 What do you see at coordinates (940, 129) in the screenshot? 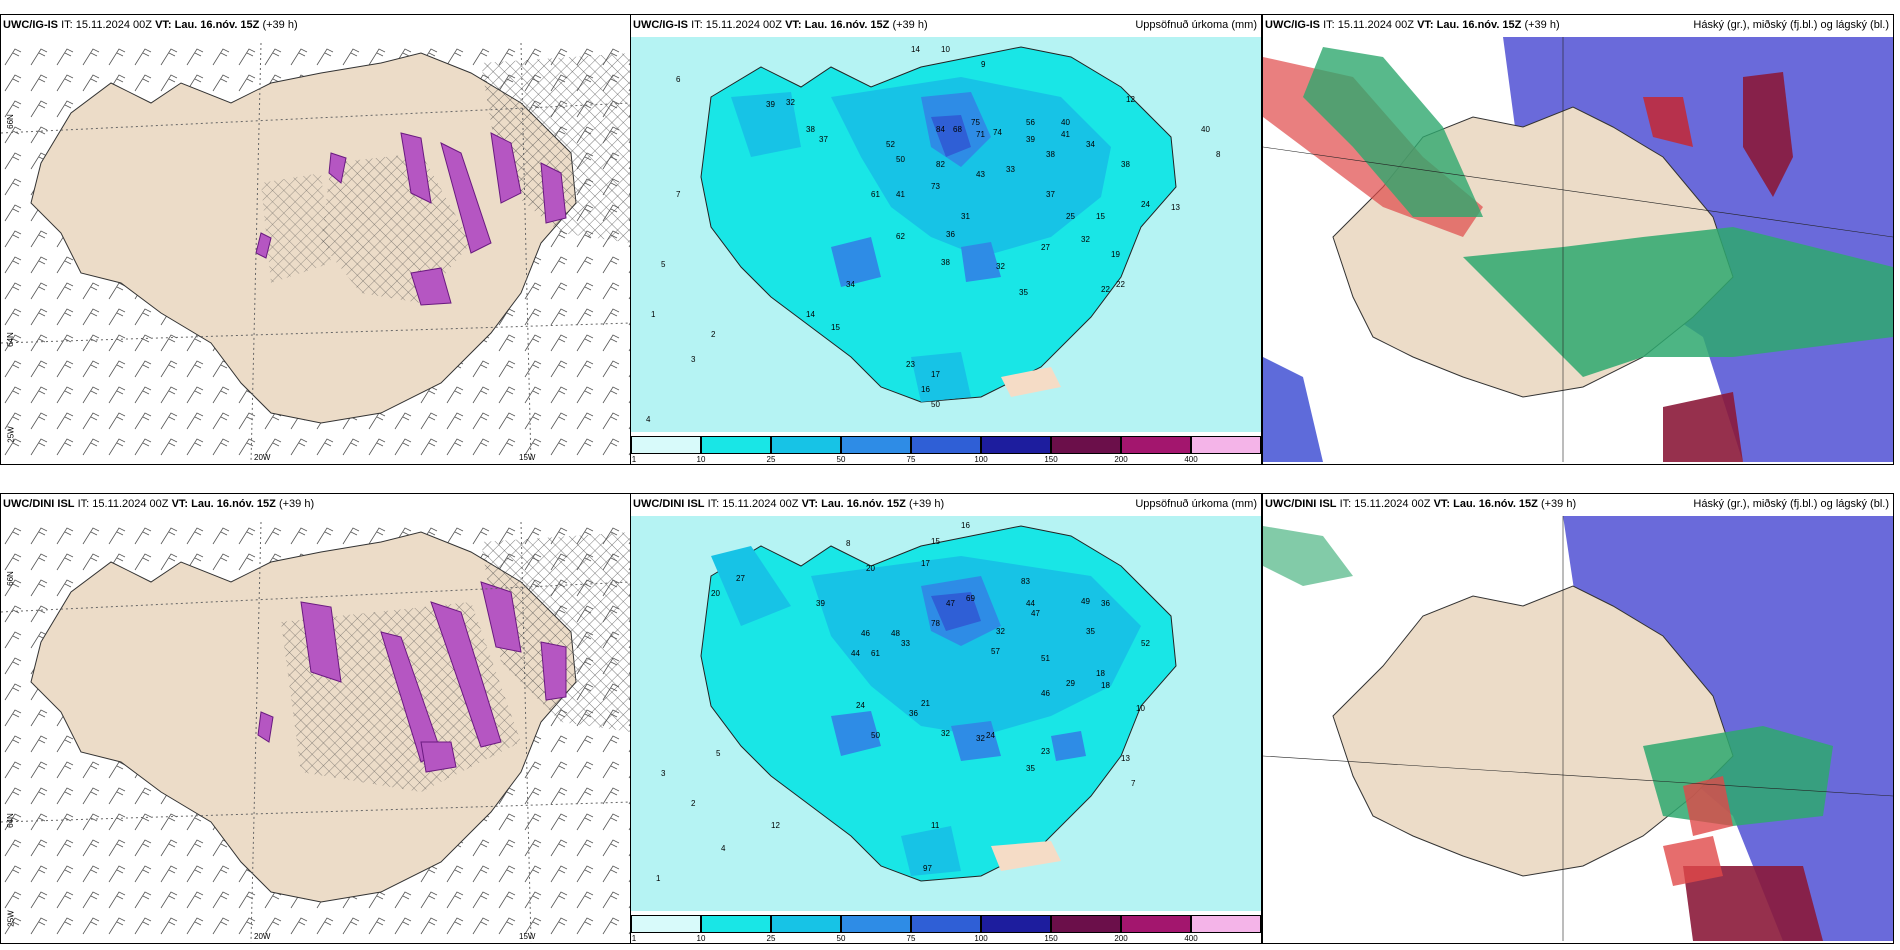
I see `precip-label: 84` at bounding box center [940, 129].